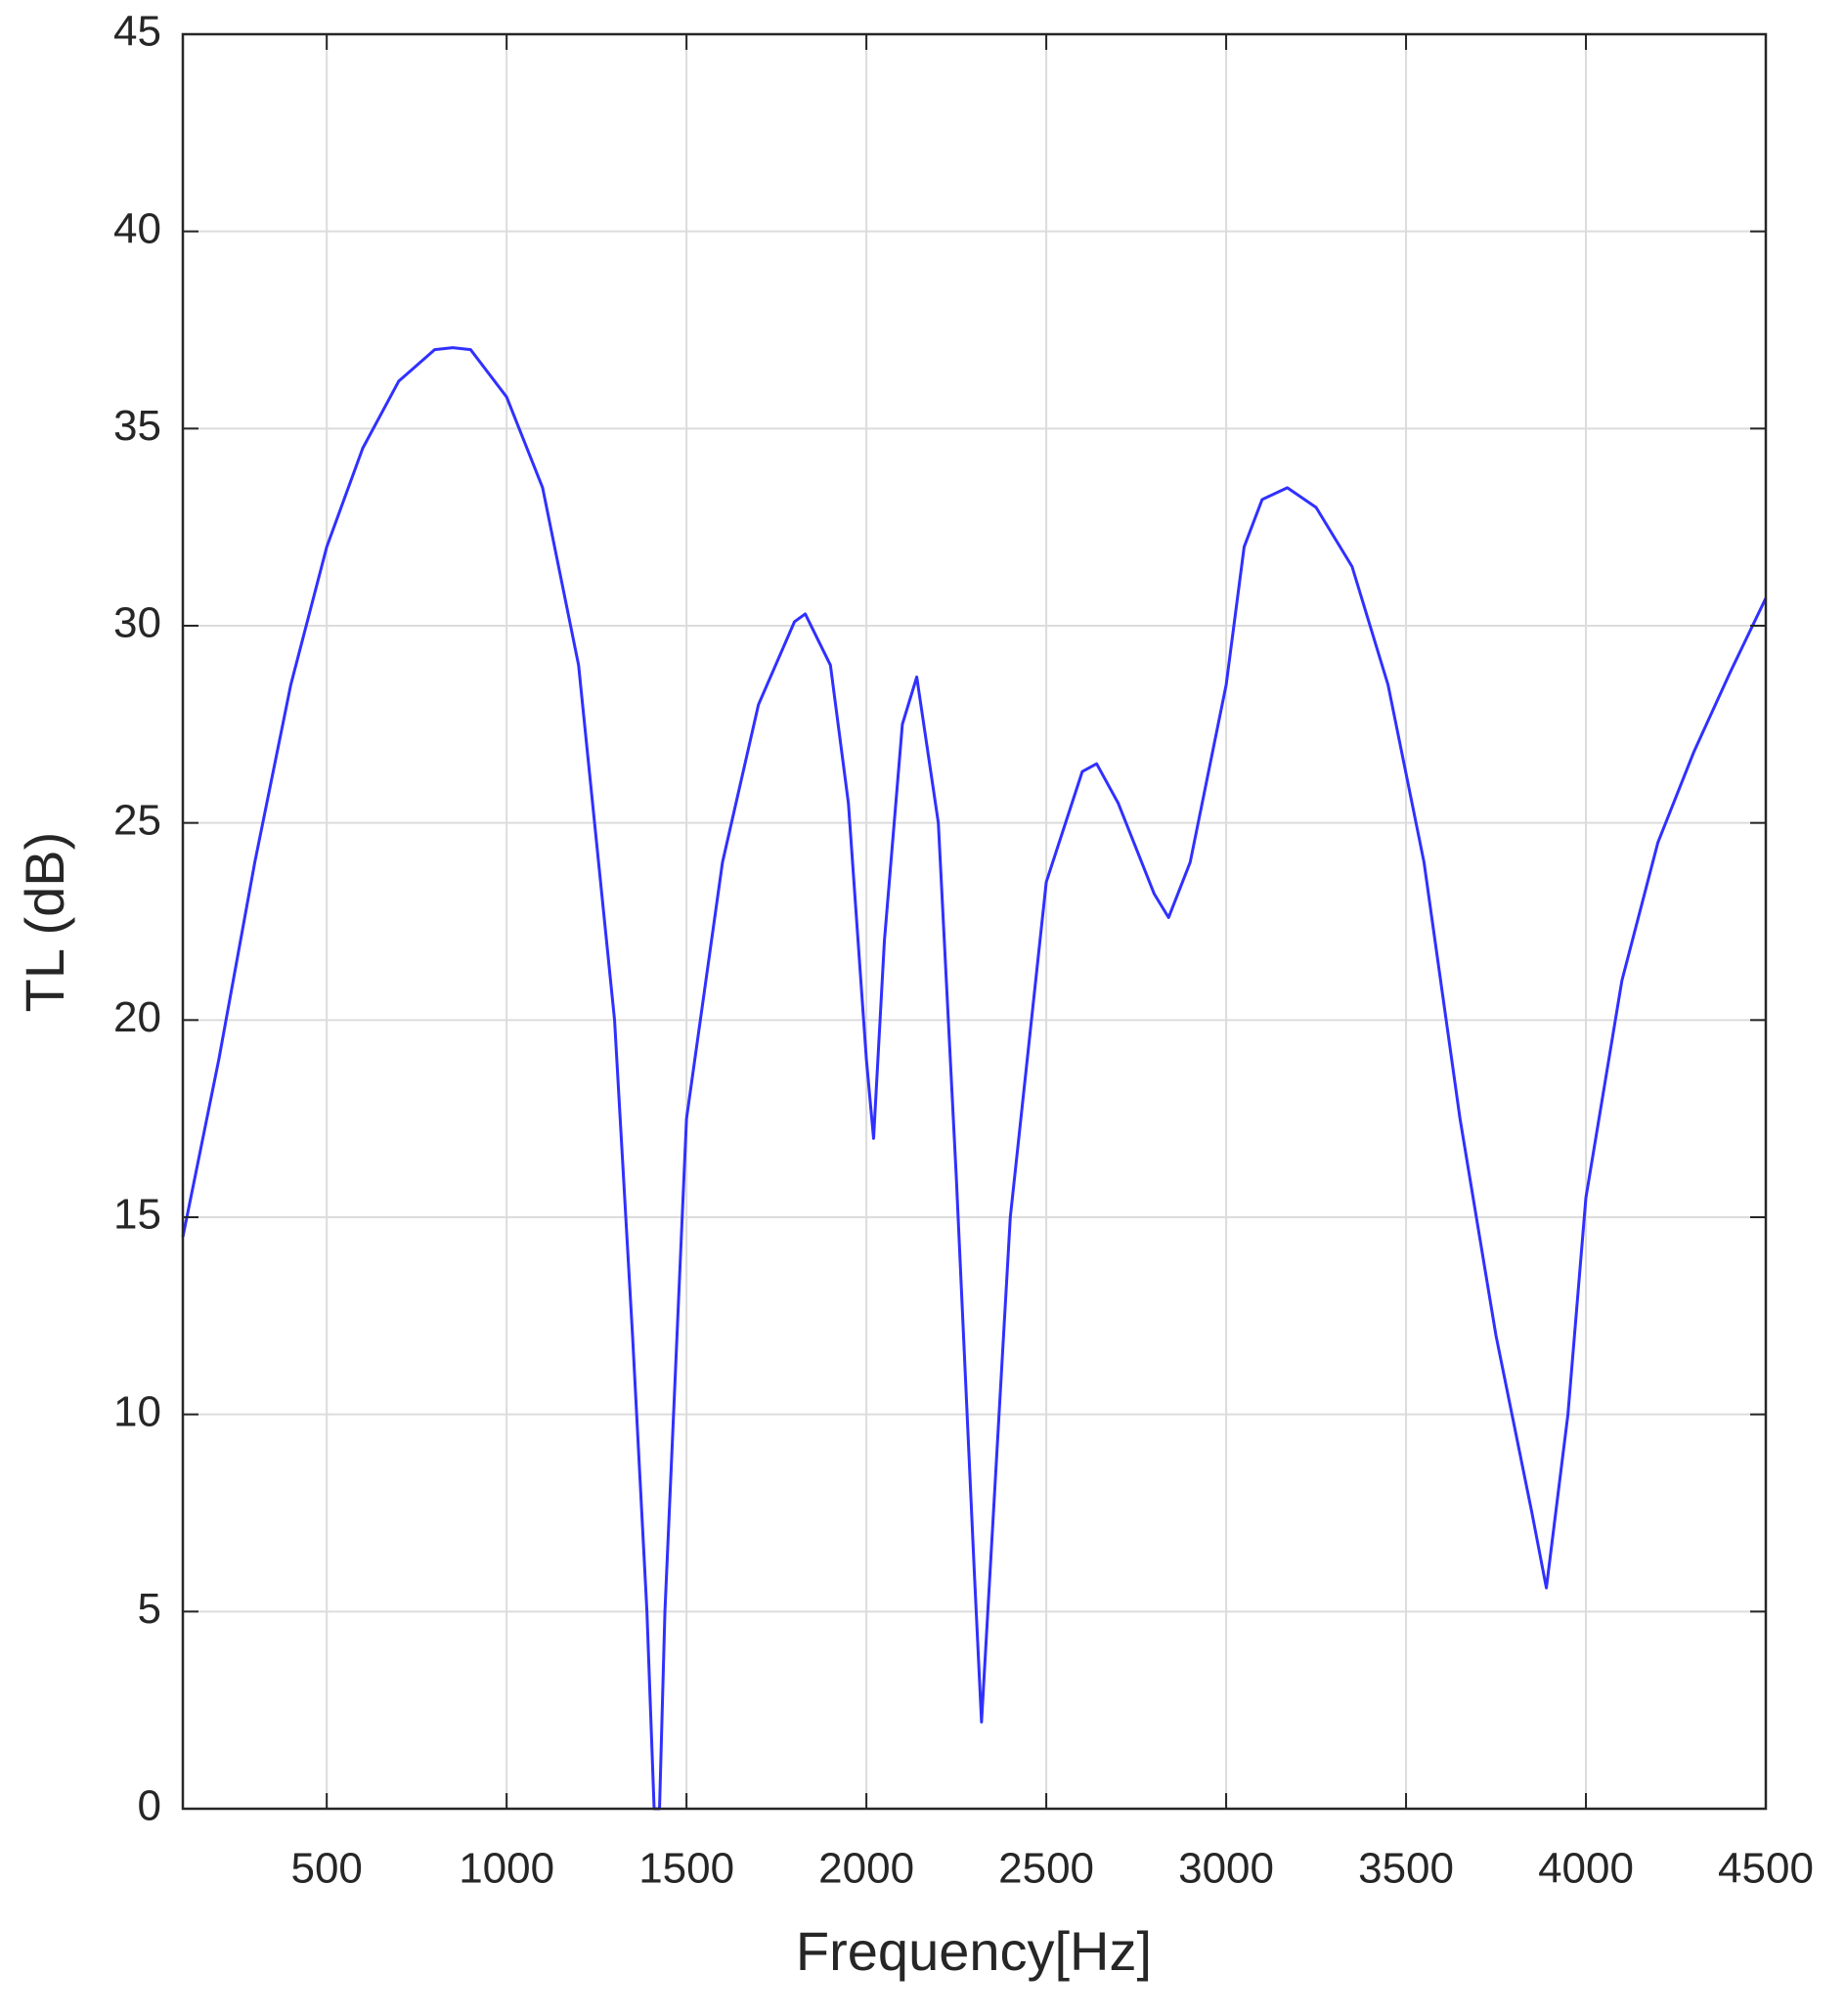 This screenshot has height=2016, width=1845. What do you see at coordinates (137, 1017) in the screenshot?
I see `y-tick-label: 20` at bounding box center [137, 1017].